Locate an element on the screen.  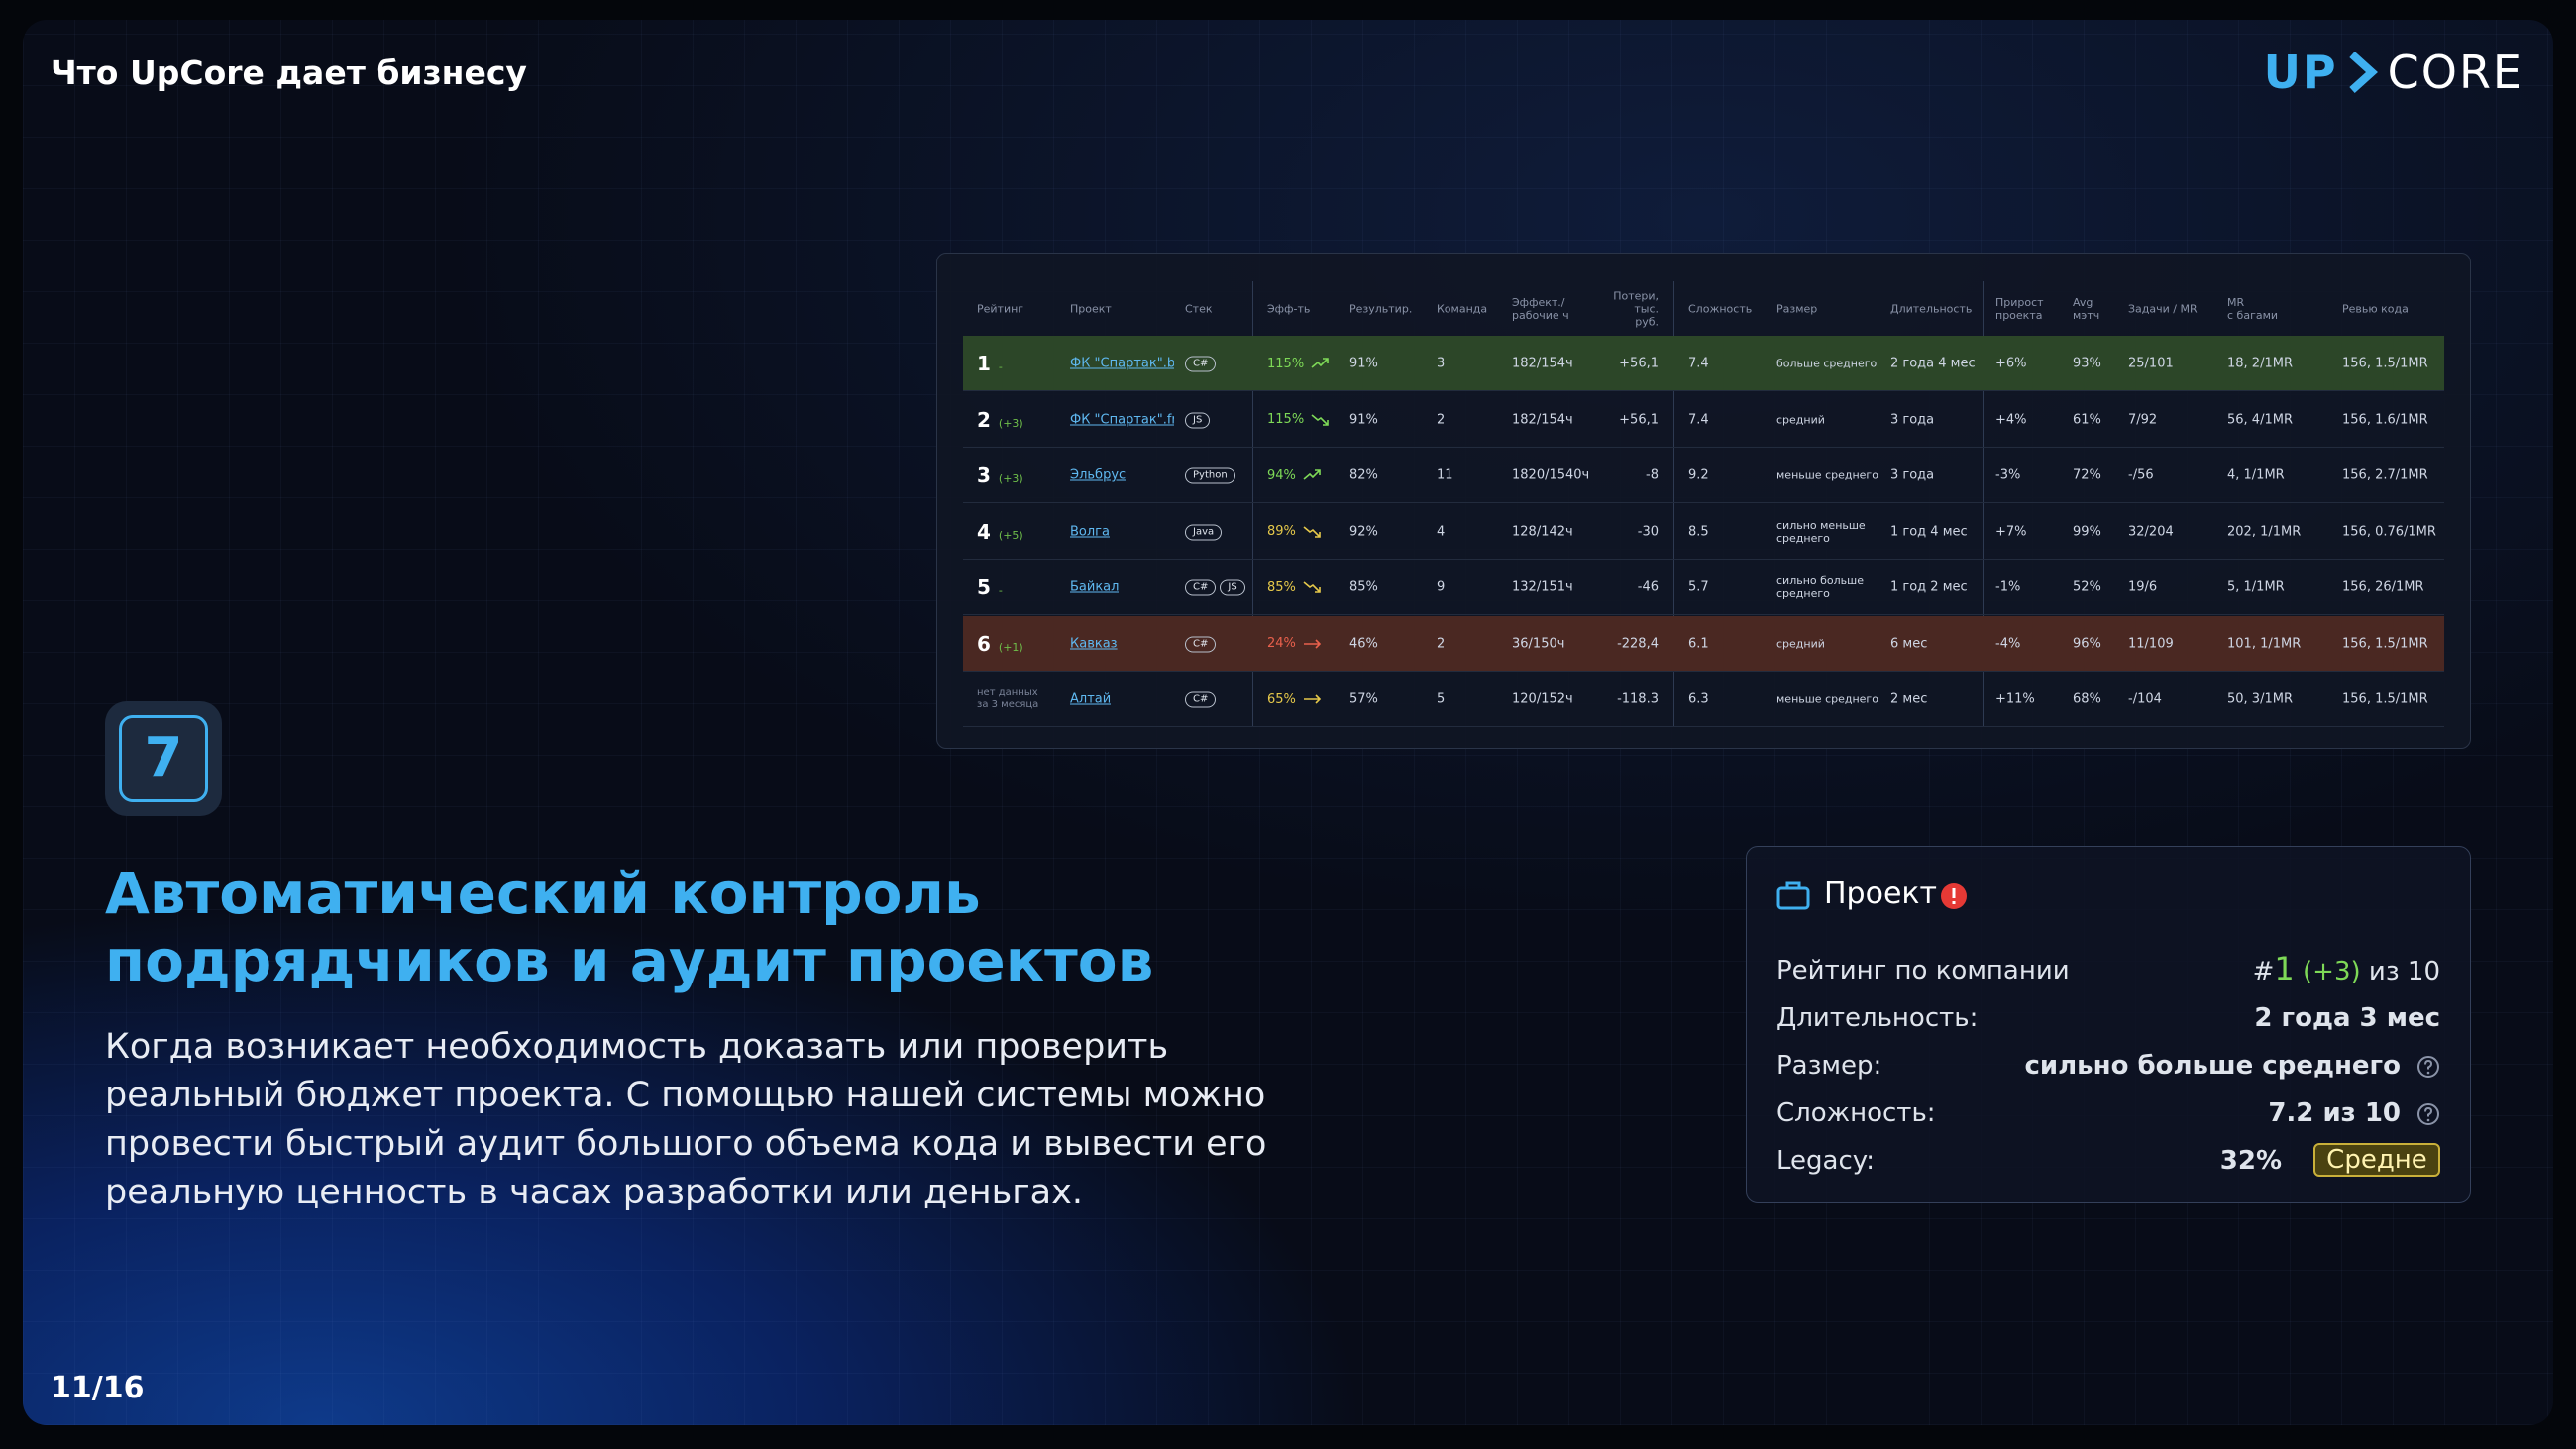
stack-pill: JS is located at coordinates (1233, 587).